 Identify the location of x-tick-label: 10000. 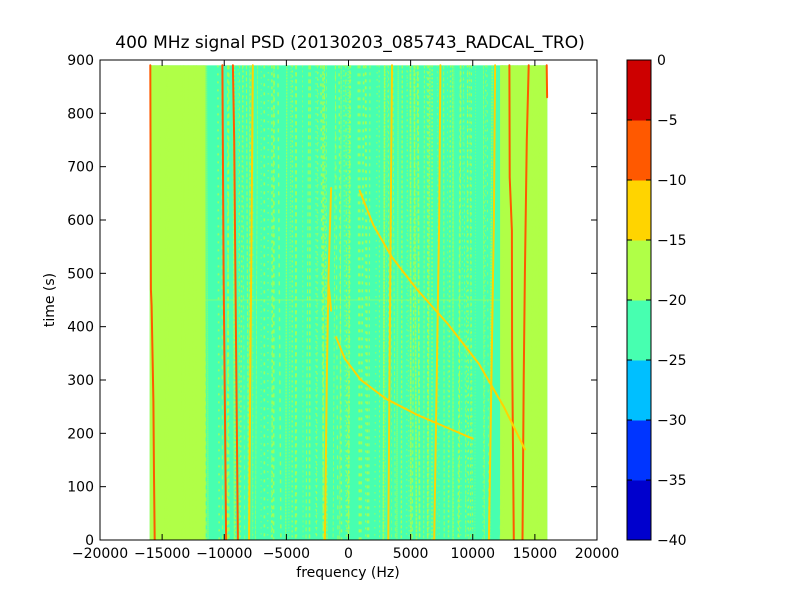
(472, 554).